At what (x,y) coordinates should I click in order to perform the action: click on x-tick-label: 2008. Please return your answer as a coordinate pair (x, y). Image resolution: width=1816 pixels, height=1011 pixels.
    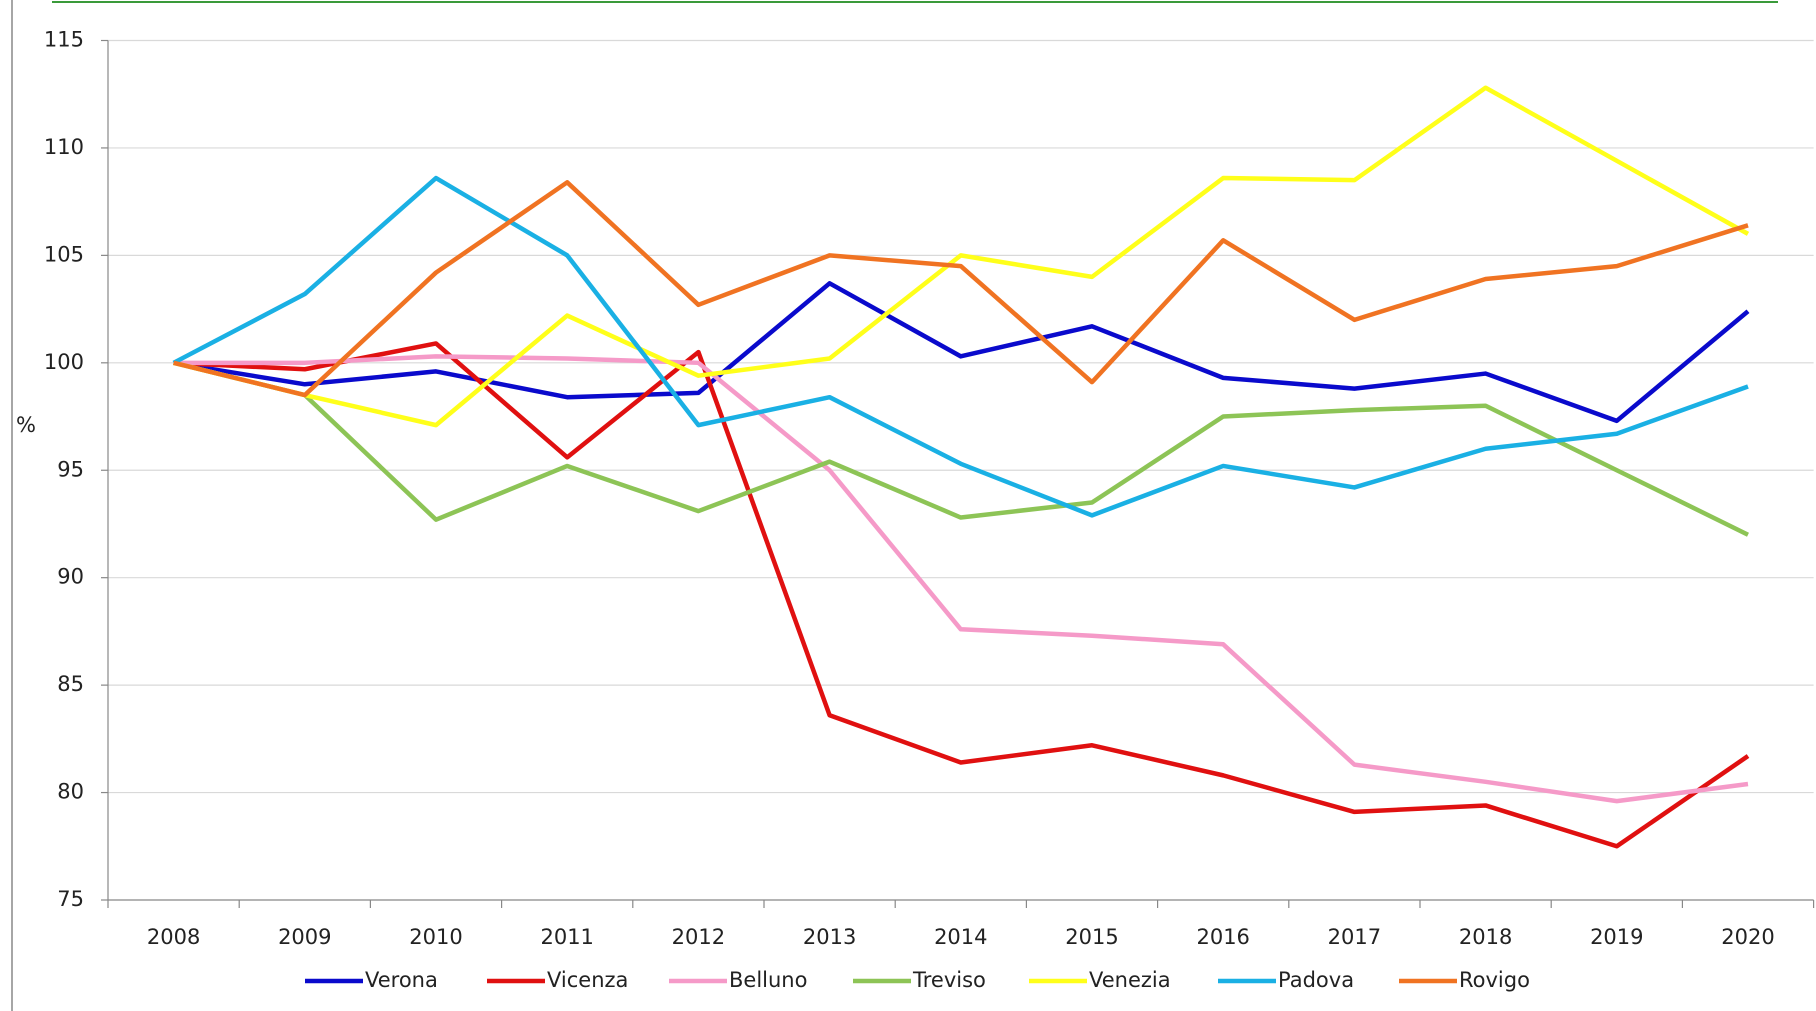
    Looking at the image, I should click on (173, 937).